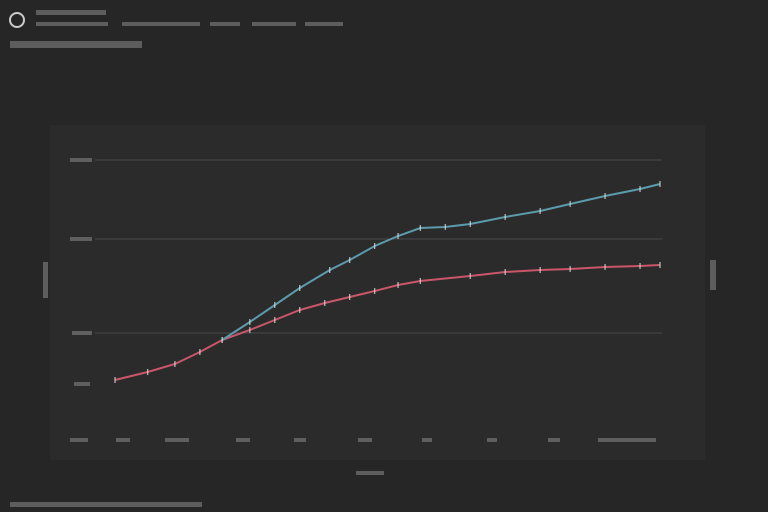 This screenshot has height=512, width=768. Describe the element at coordinates (17, 20) in the screenshot. I see `app-icon` at that location.